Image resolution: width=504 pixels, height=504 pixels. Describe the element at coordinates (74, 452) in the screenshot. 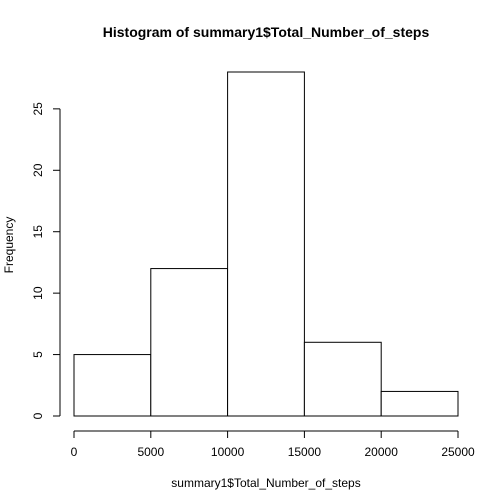

I see `x-tick-label: 0` at that location.